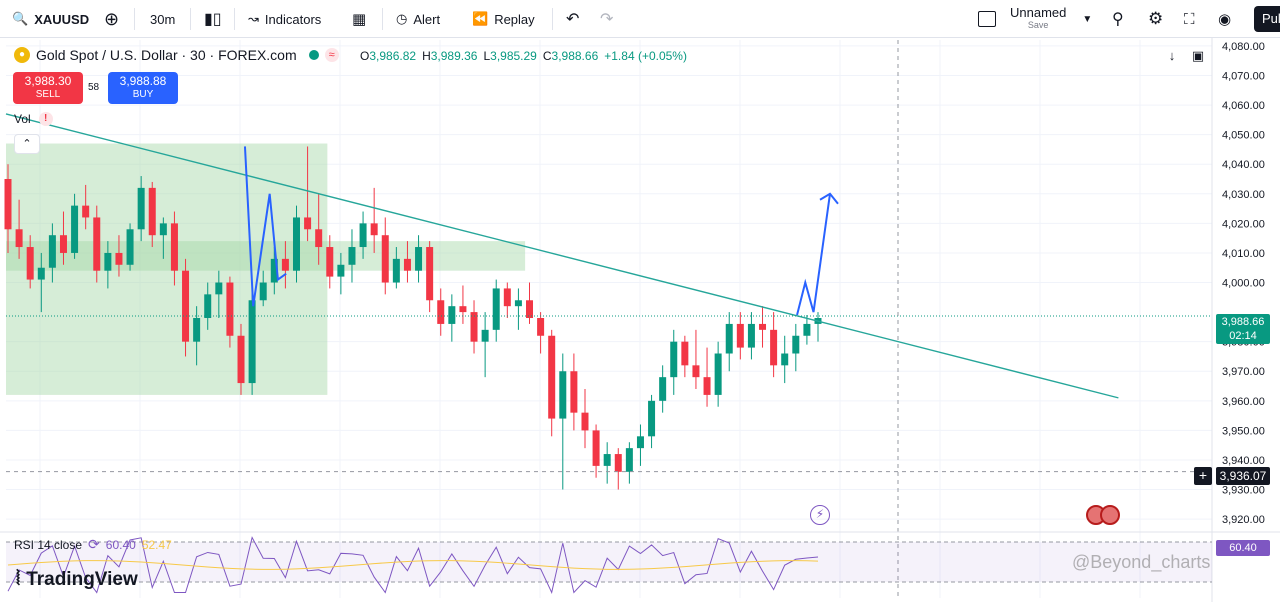 Image resolution: width=1280 pixels, height=607 pixels. I want to click on layout-menu-button: Unnamed Save ▼, so click(1035, 19).